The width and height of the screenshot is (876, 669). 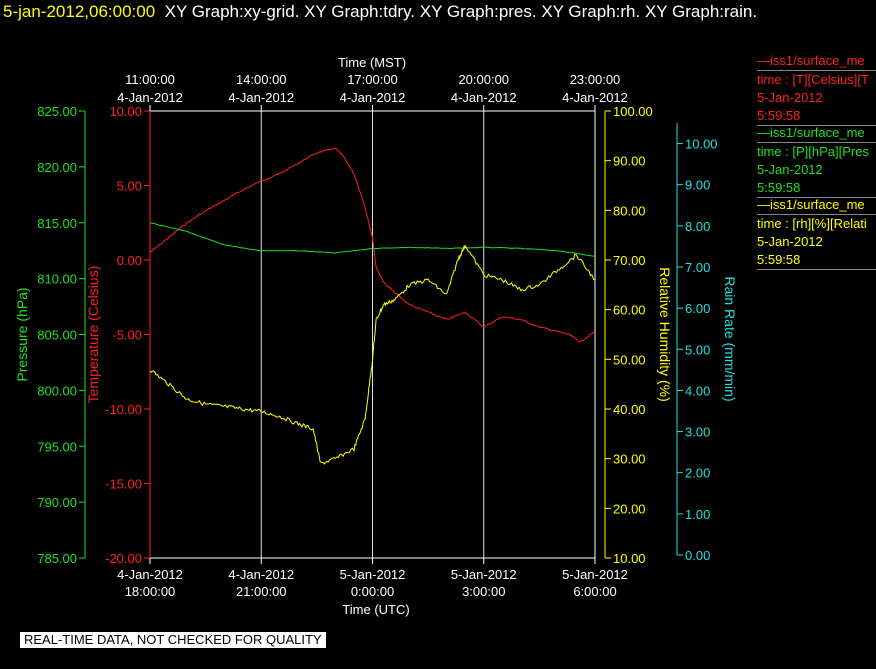 What do you see at coordinates (375, 609) in the screenshot?
I see `bottom-axis-label: Time (UTC)` at bounding box center [375, 609].